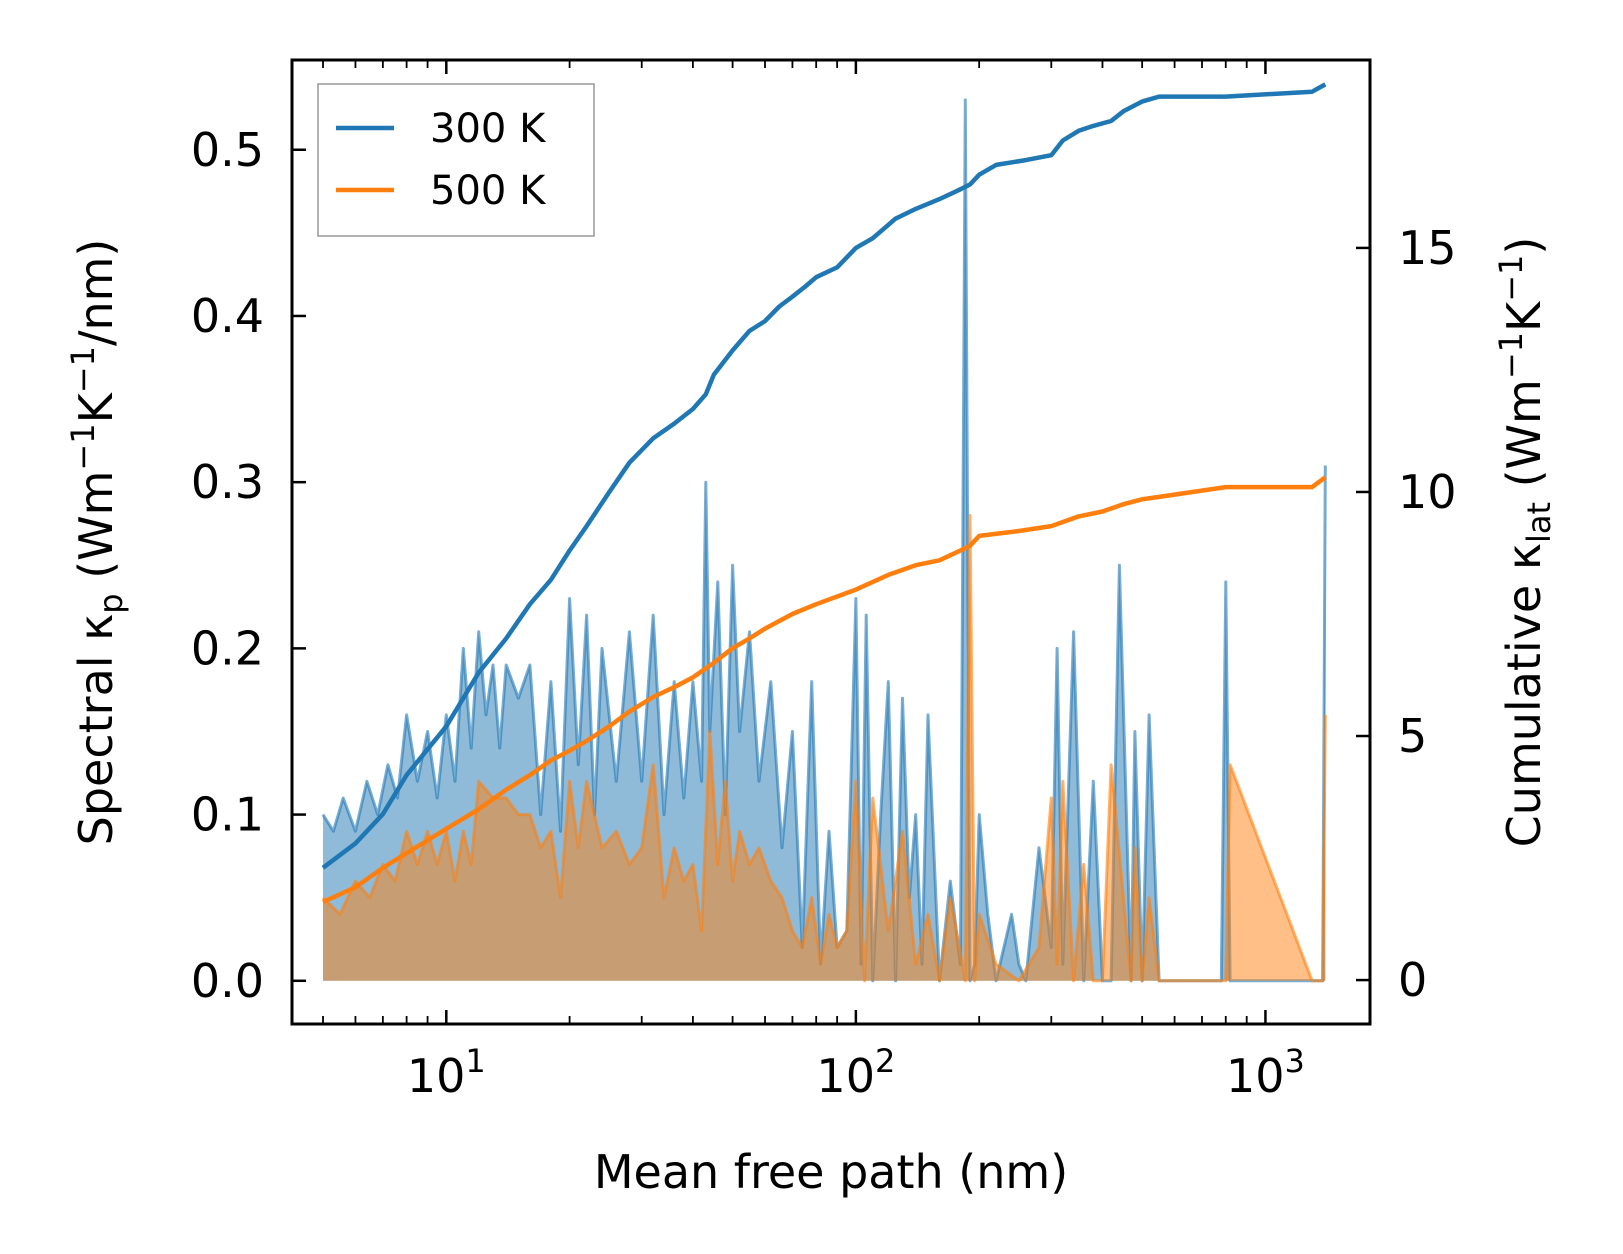 The height and width of the screenshot is (1254, 1623). What do you see at coordinates (96, 730) in the screenshot?
I see `y-left-prefix: Spectral κ` at bounding box center [96, 730].